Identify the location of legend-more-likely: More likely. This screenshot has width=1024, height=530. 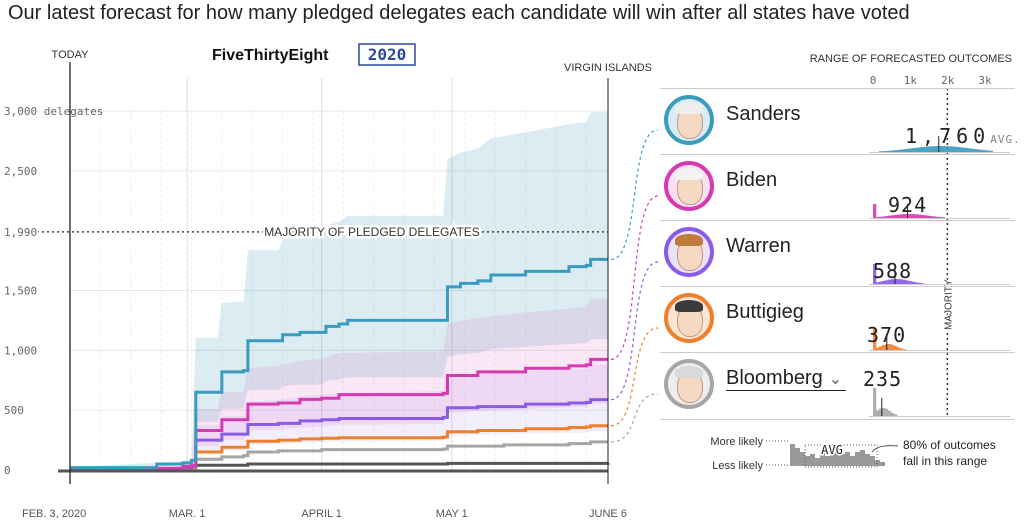
(736, 442).